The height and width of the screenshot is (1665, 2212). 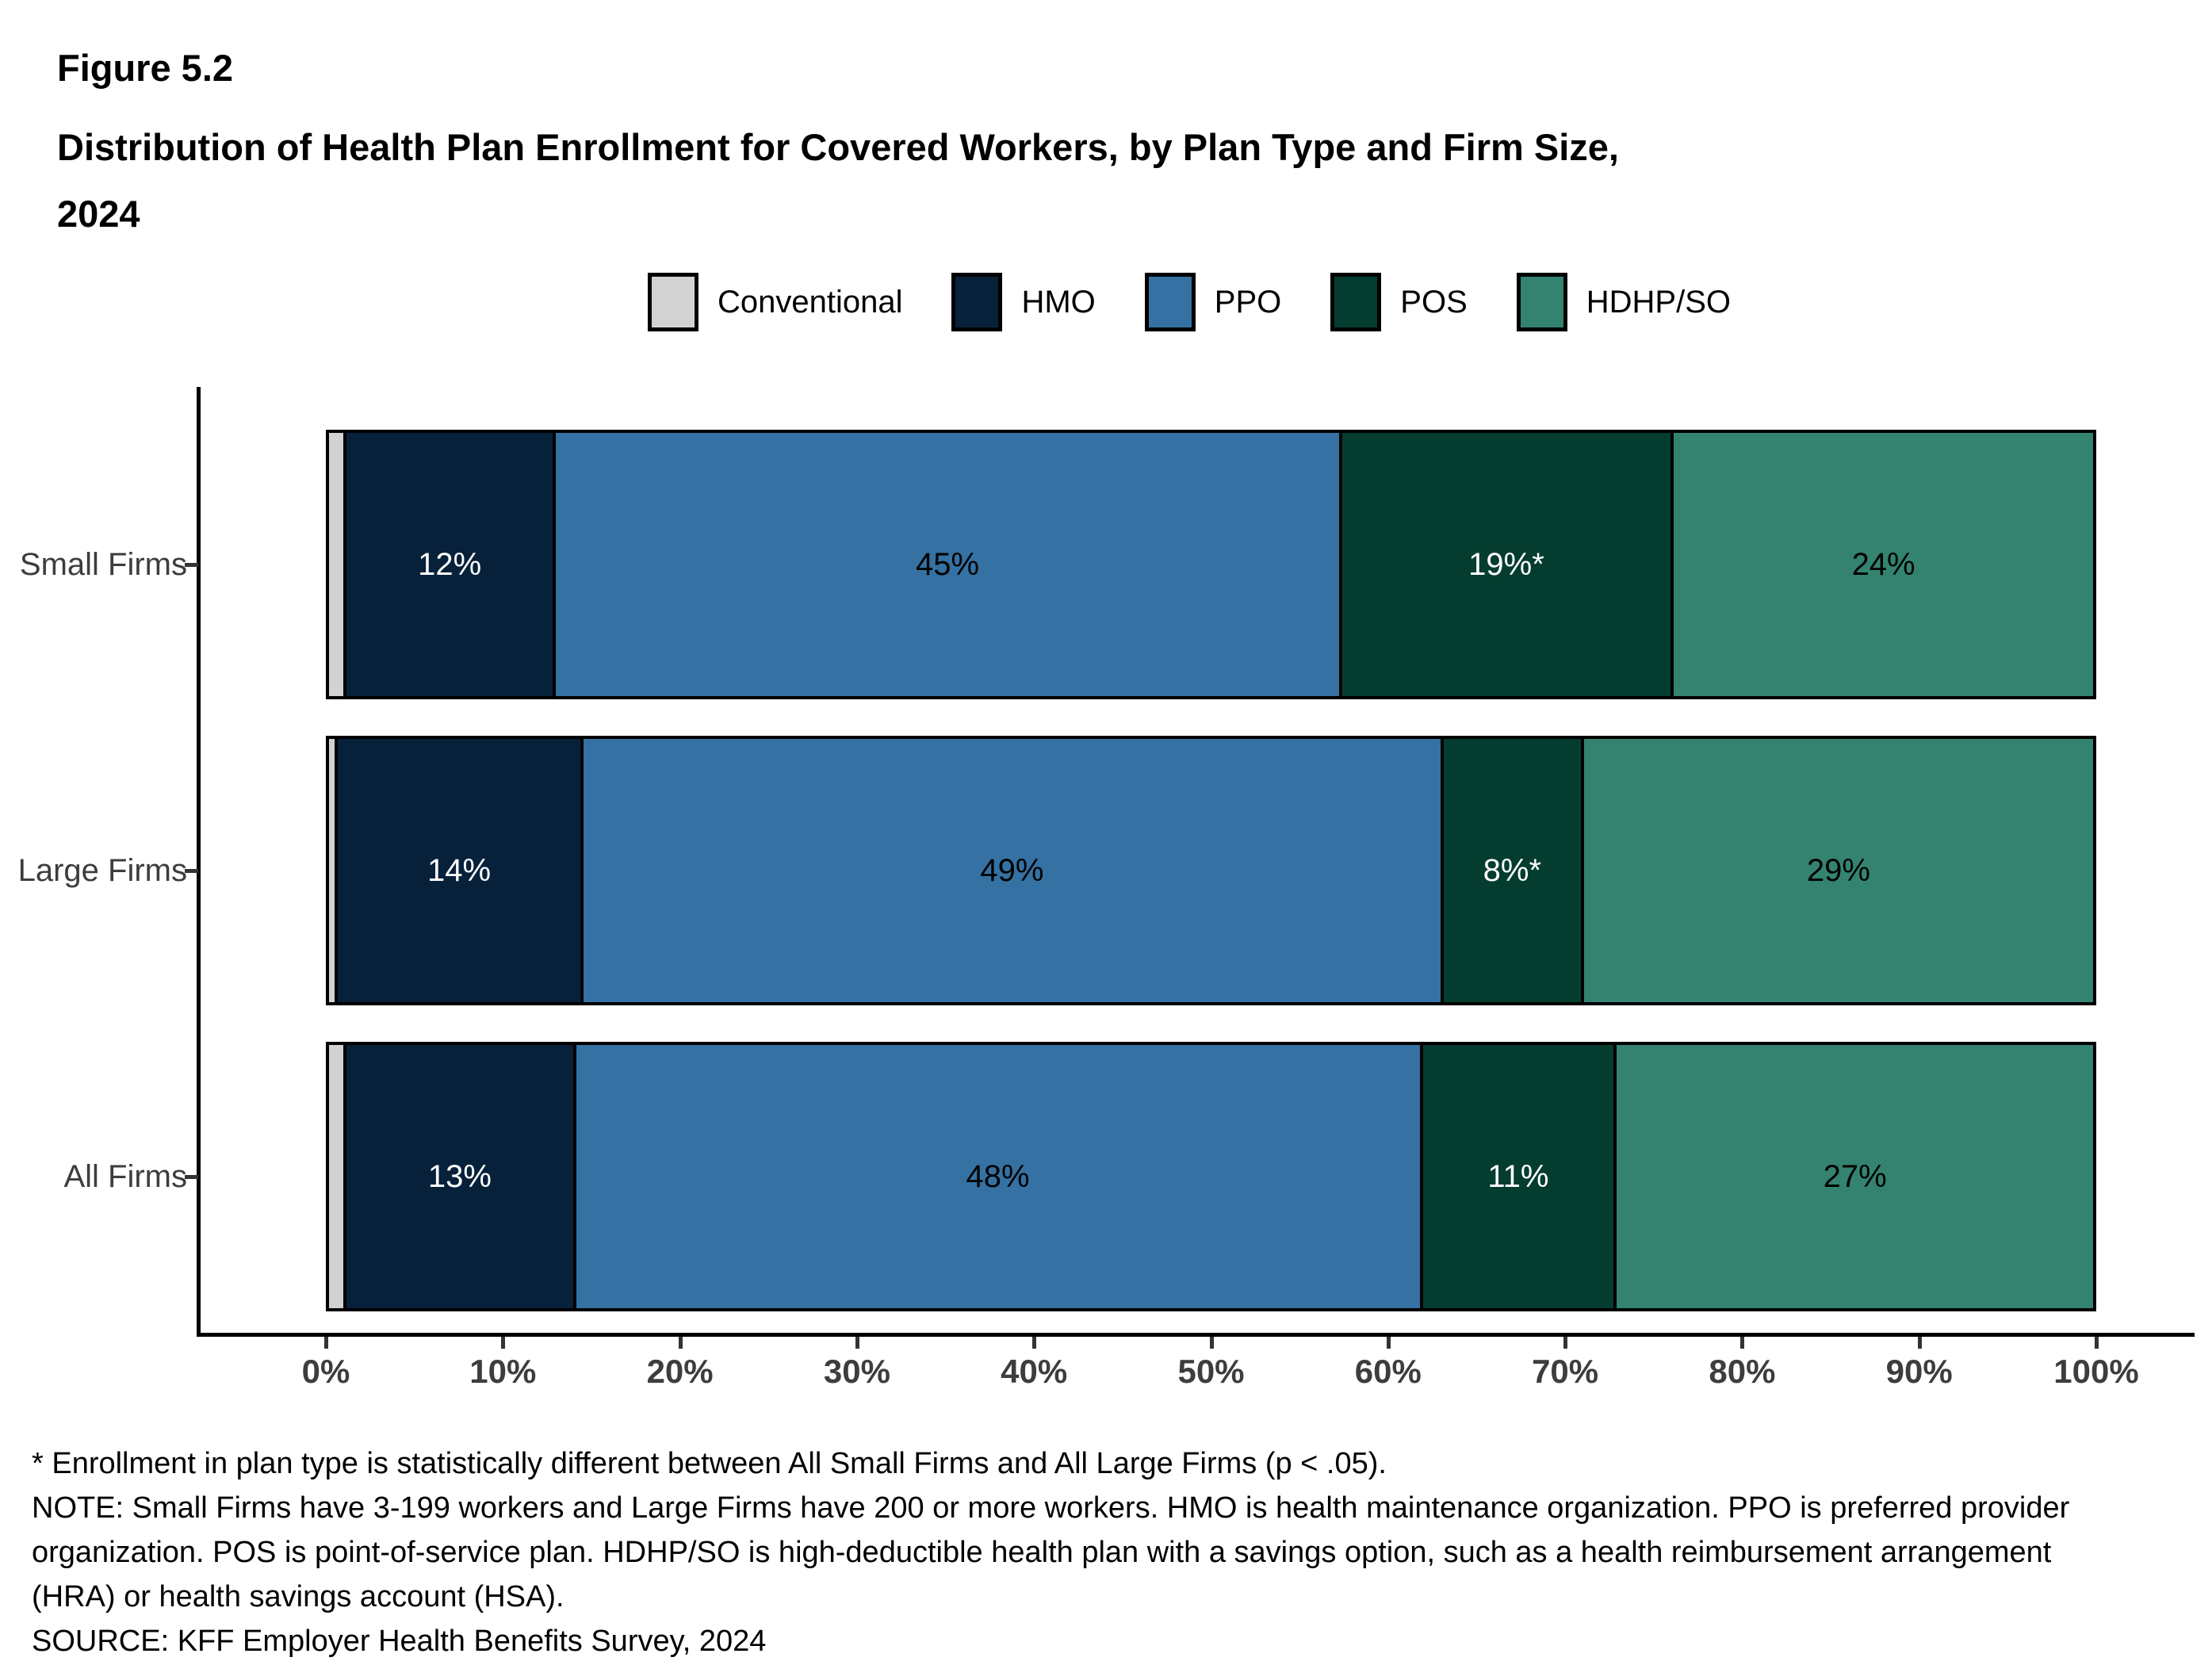 What do you see at coordinates (1248, 302) in the screenshot?
I see `legend-label: PPO` at bounding box center [1248, 302].